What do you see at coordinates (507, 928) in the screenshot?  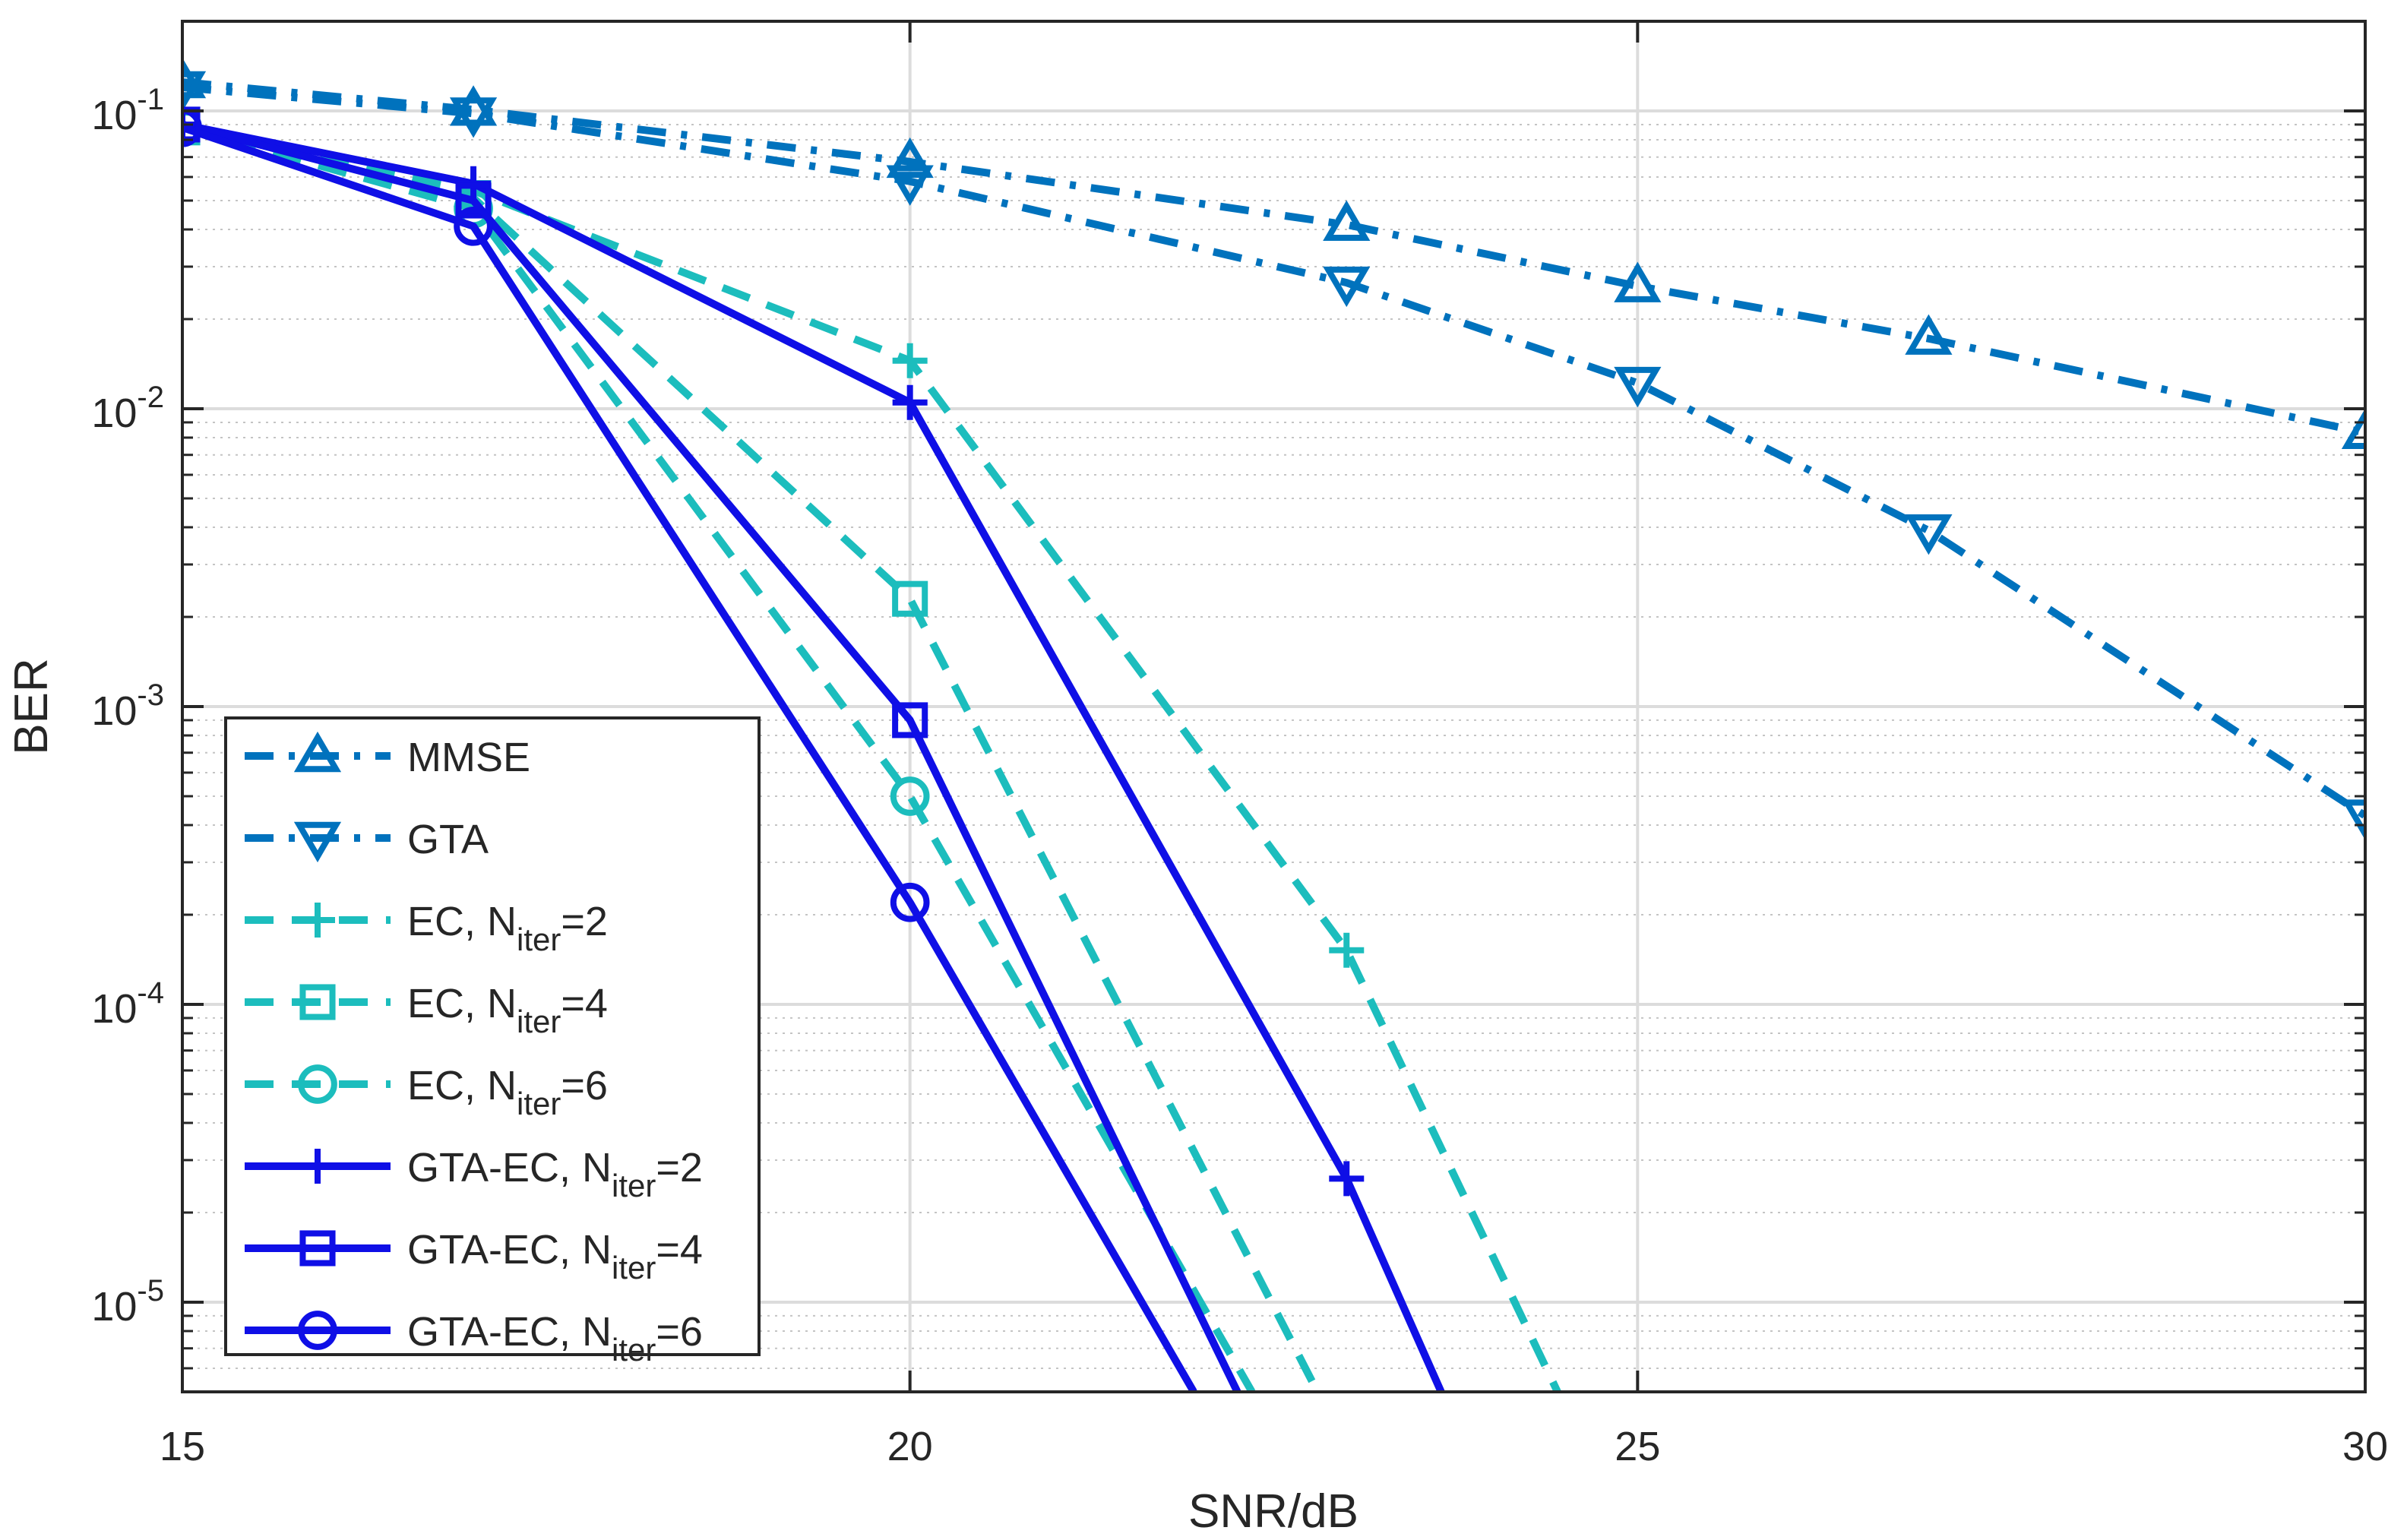 I see `legend-label: EC, Niter=2` at bounding box center [507, 928].